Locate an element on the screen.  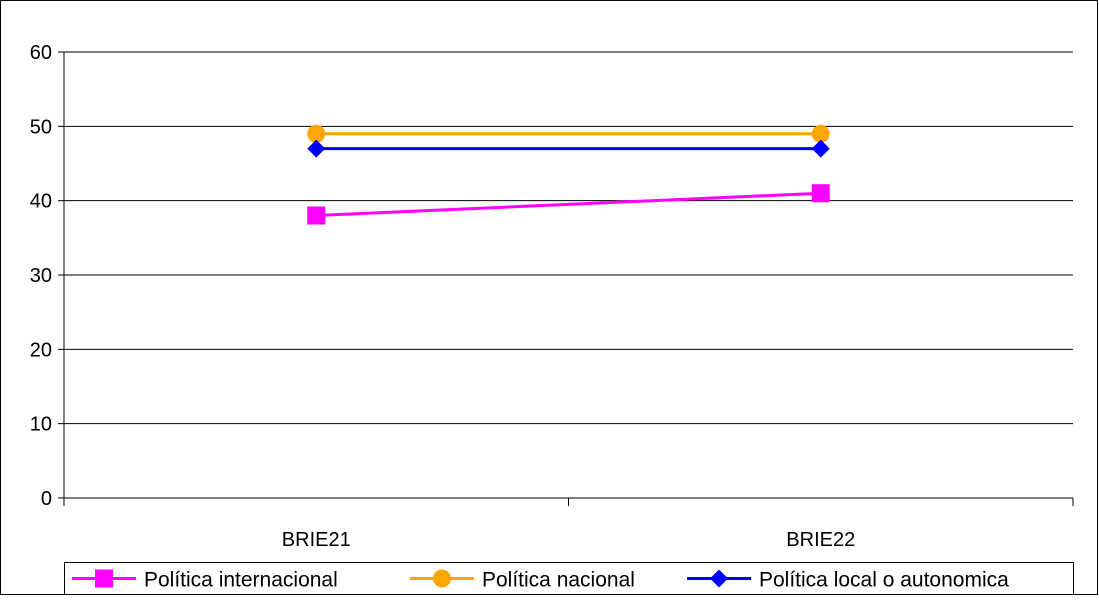
y-tick-label: 0 is located at coordinates (46, 499).